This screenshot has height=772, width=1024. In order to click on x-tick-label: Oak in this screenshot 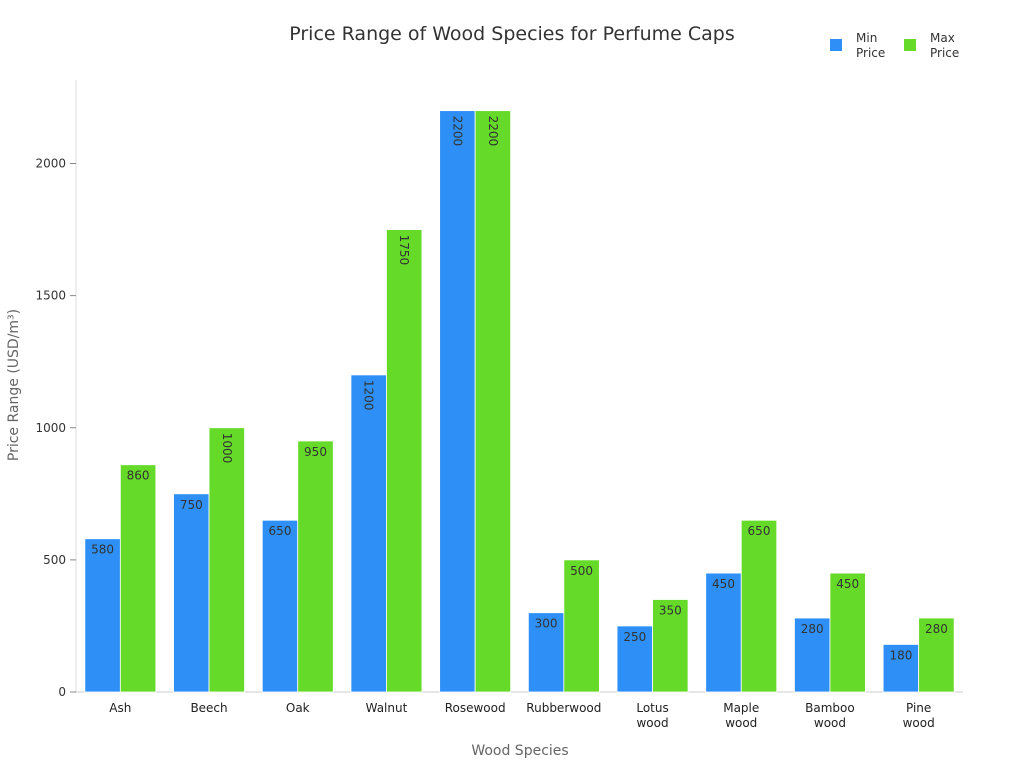, I will do `click(298, 708)`.